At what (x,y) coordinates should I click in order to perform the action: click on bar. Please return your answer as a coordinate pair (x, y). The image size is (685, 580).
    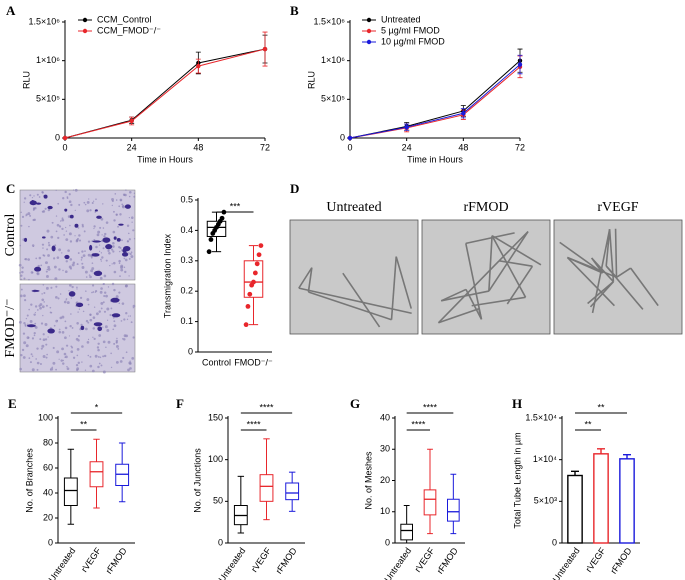
    Looking at the image, I should click on (627, 501).